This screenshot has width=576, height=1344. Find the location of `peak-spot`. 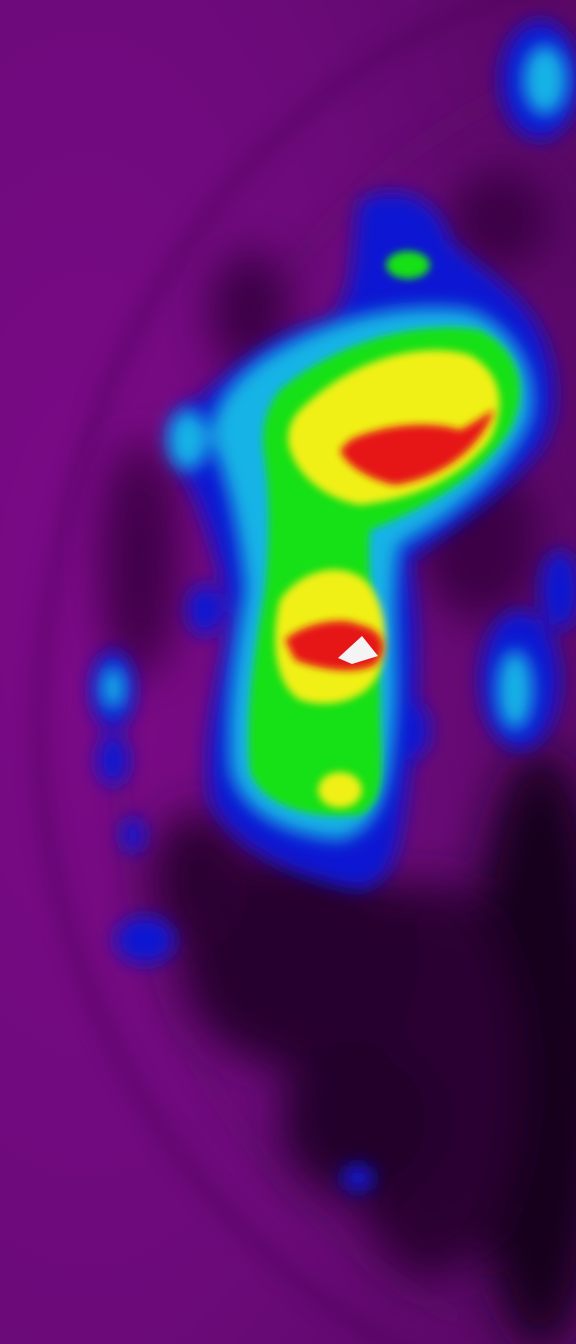

peak-spot is located at coordinates (358, 650).